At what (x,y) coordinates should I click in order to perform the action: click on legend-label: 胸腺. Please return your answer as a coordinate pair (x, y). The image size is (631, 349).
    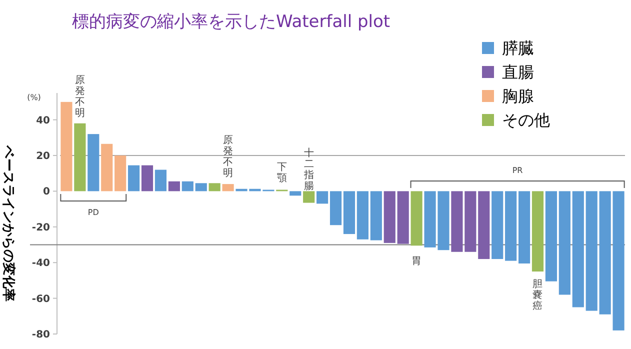
    Looking at the image, I should click on (518, 96).